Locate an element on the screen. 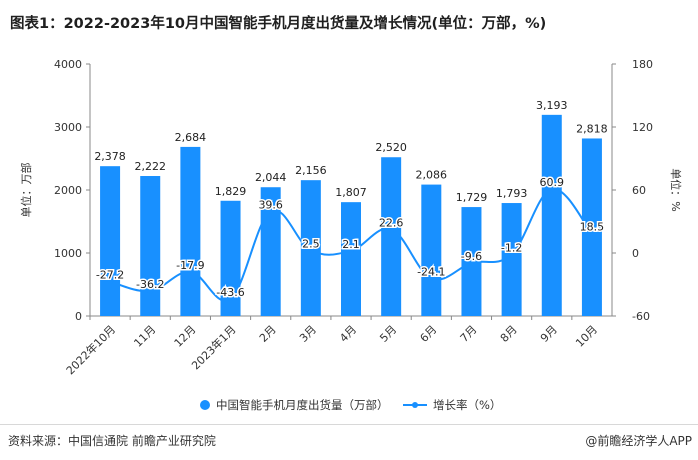 This screenshot has height=460, width=698. bar-value-label: 1,729 is located at coordinates (472, 197).